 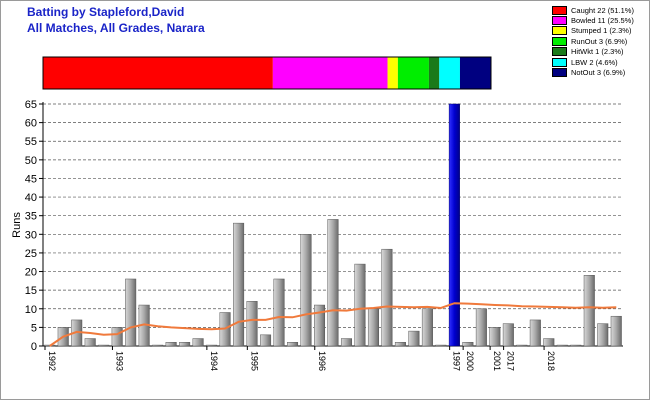 I want to click on x-tick-label: 2001, so click(x=497, y=361).